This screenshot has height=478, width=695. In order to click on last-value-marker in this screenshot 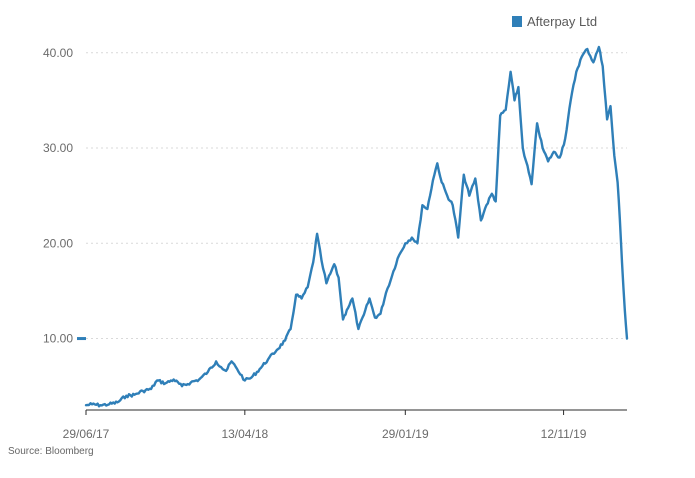, I will do `click(81, 339)`.